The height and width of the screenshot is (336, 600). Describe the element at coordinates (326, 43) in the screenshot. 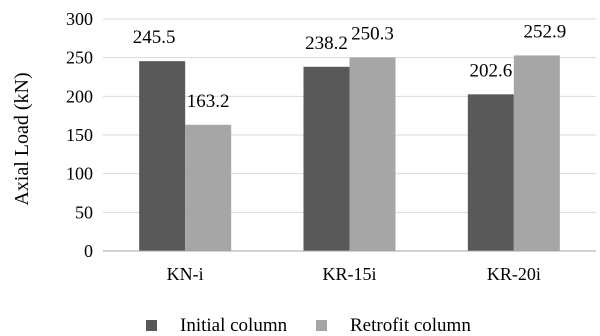

I see `data-label: 238.2` at that location.